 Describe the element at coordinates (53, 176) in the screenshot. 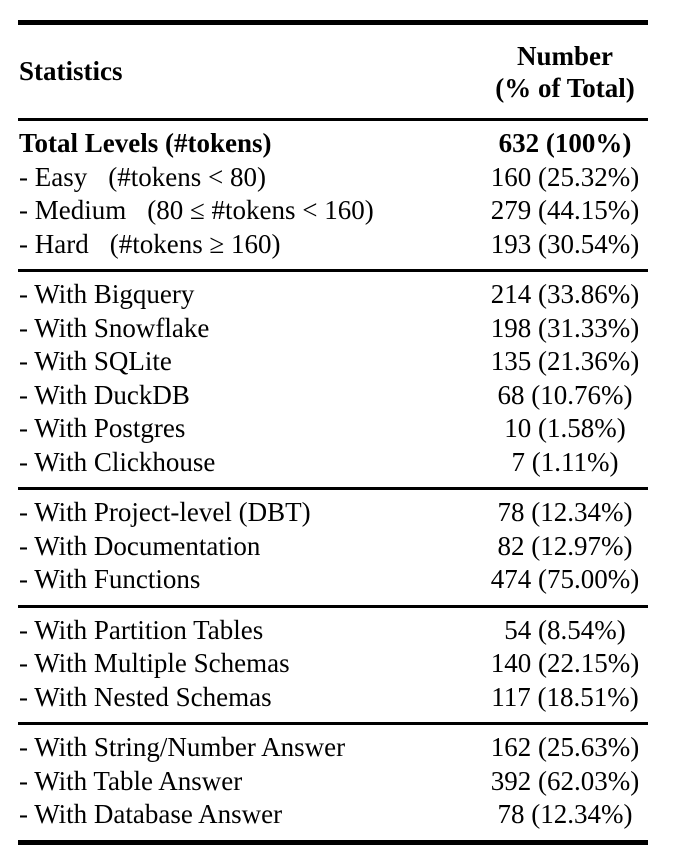

I see `row-label-text: - Easy` at that location.